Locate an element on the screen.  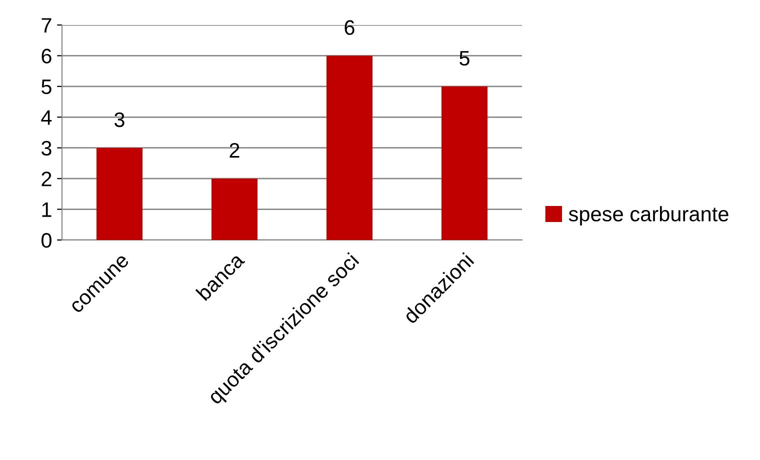
y-tick-label: 6 is located at coordinates (47, 56).